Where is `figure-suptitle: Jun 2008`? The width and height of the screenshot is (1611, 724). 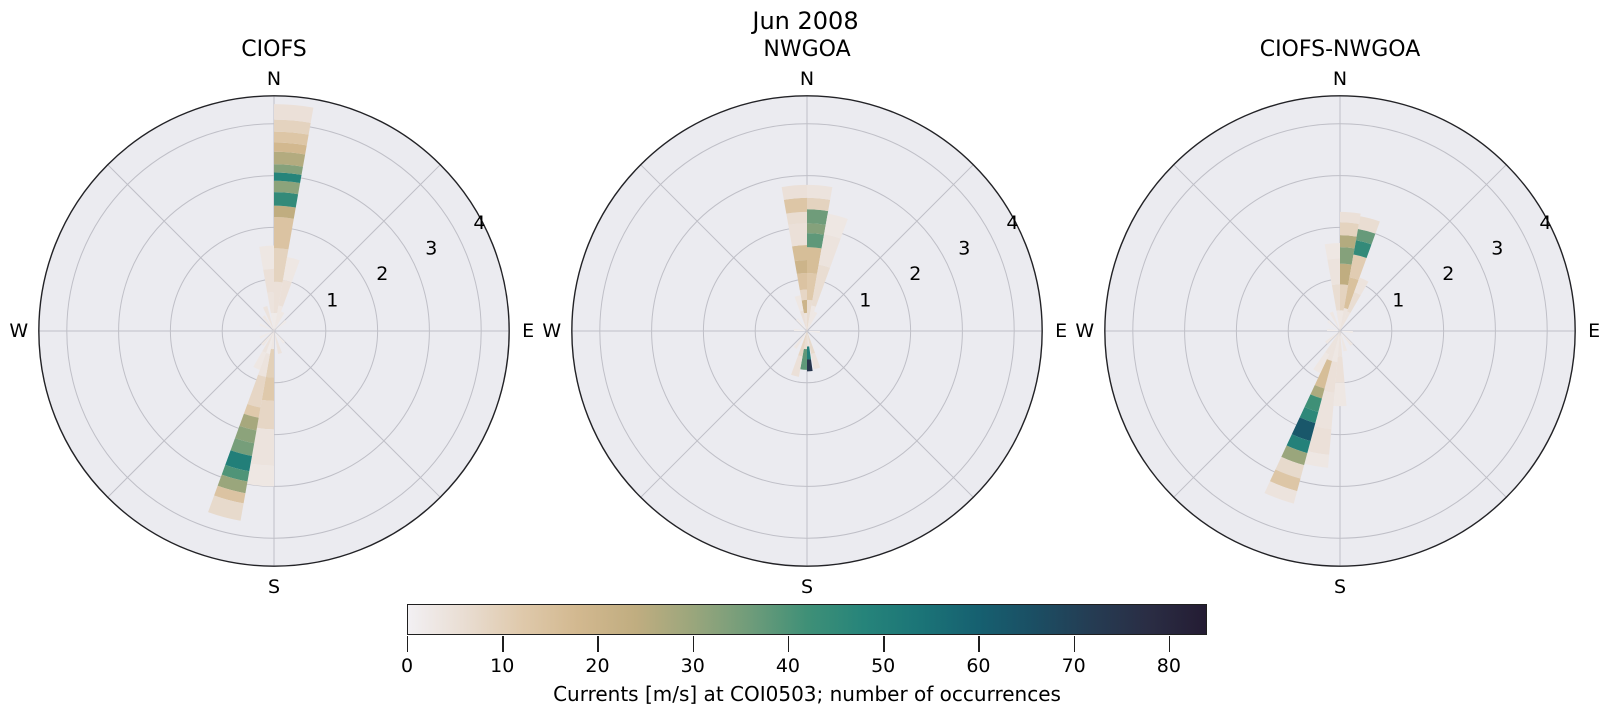 figure-suptitle: Jun 2008 is located at coordinates (805, 21).